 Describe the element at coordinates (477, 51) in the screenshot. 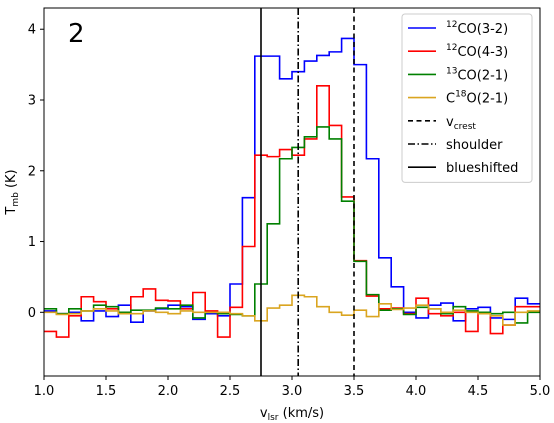

I see `legend-label: 12CO(4-3)` at that location.